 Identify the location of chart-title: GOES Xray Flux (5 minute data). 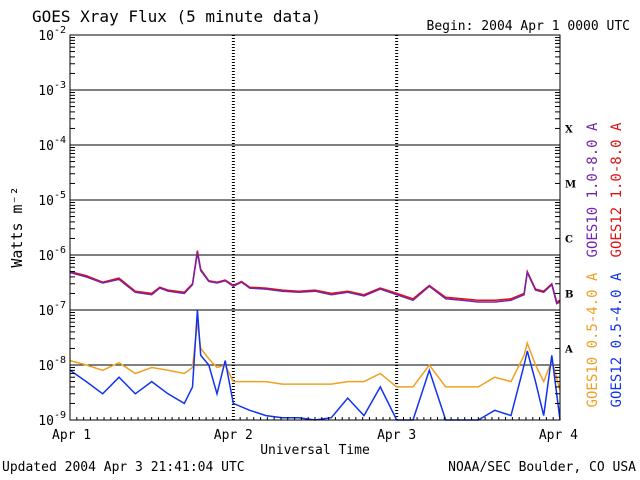
(176, 16).